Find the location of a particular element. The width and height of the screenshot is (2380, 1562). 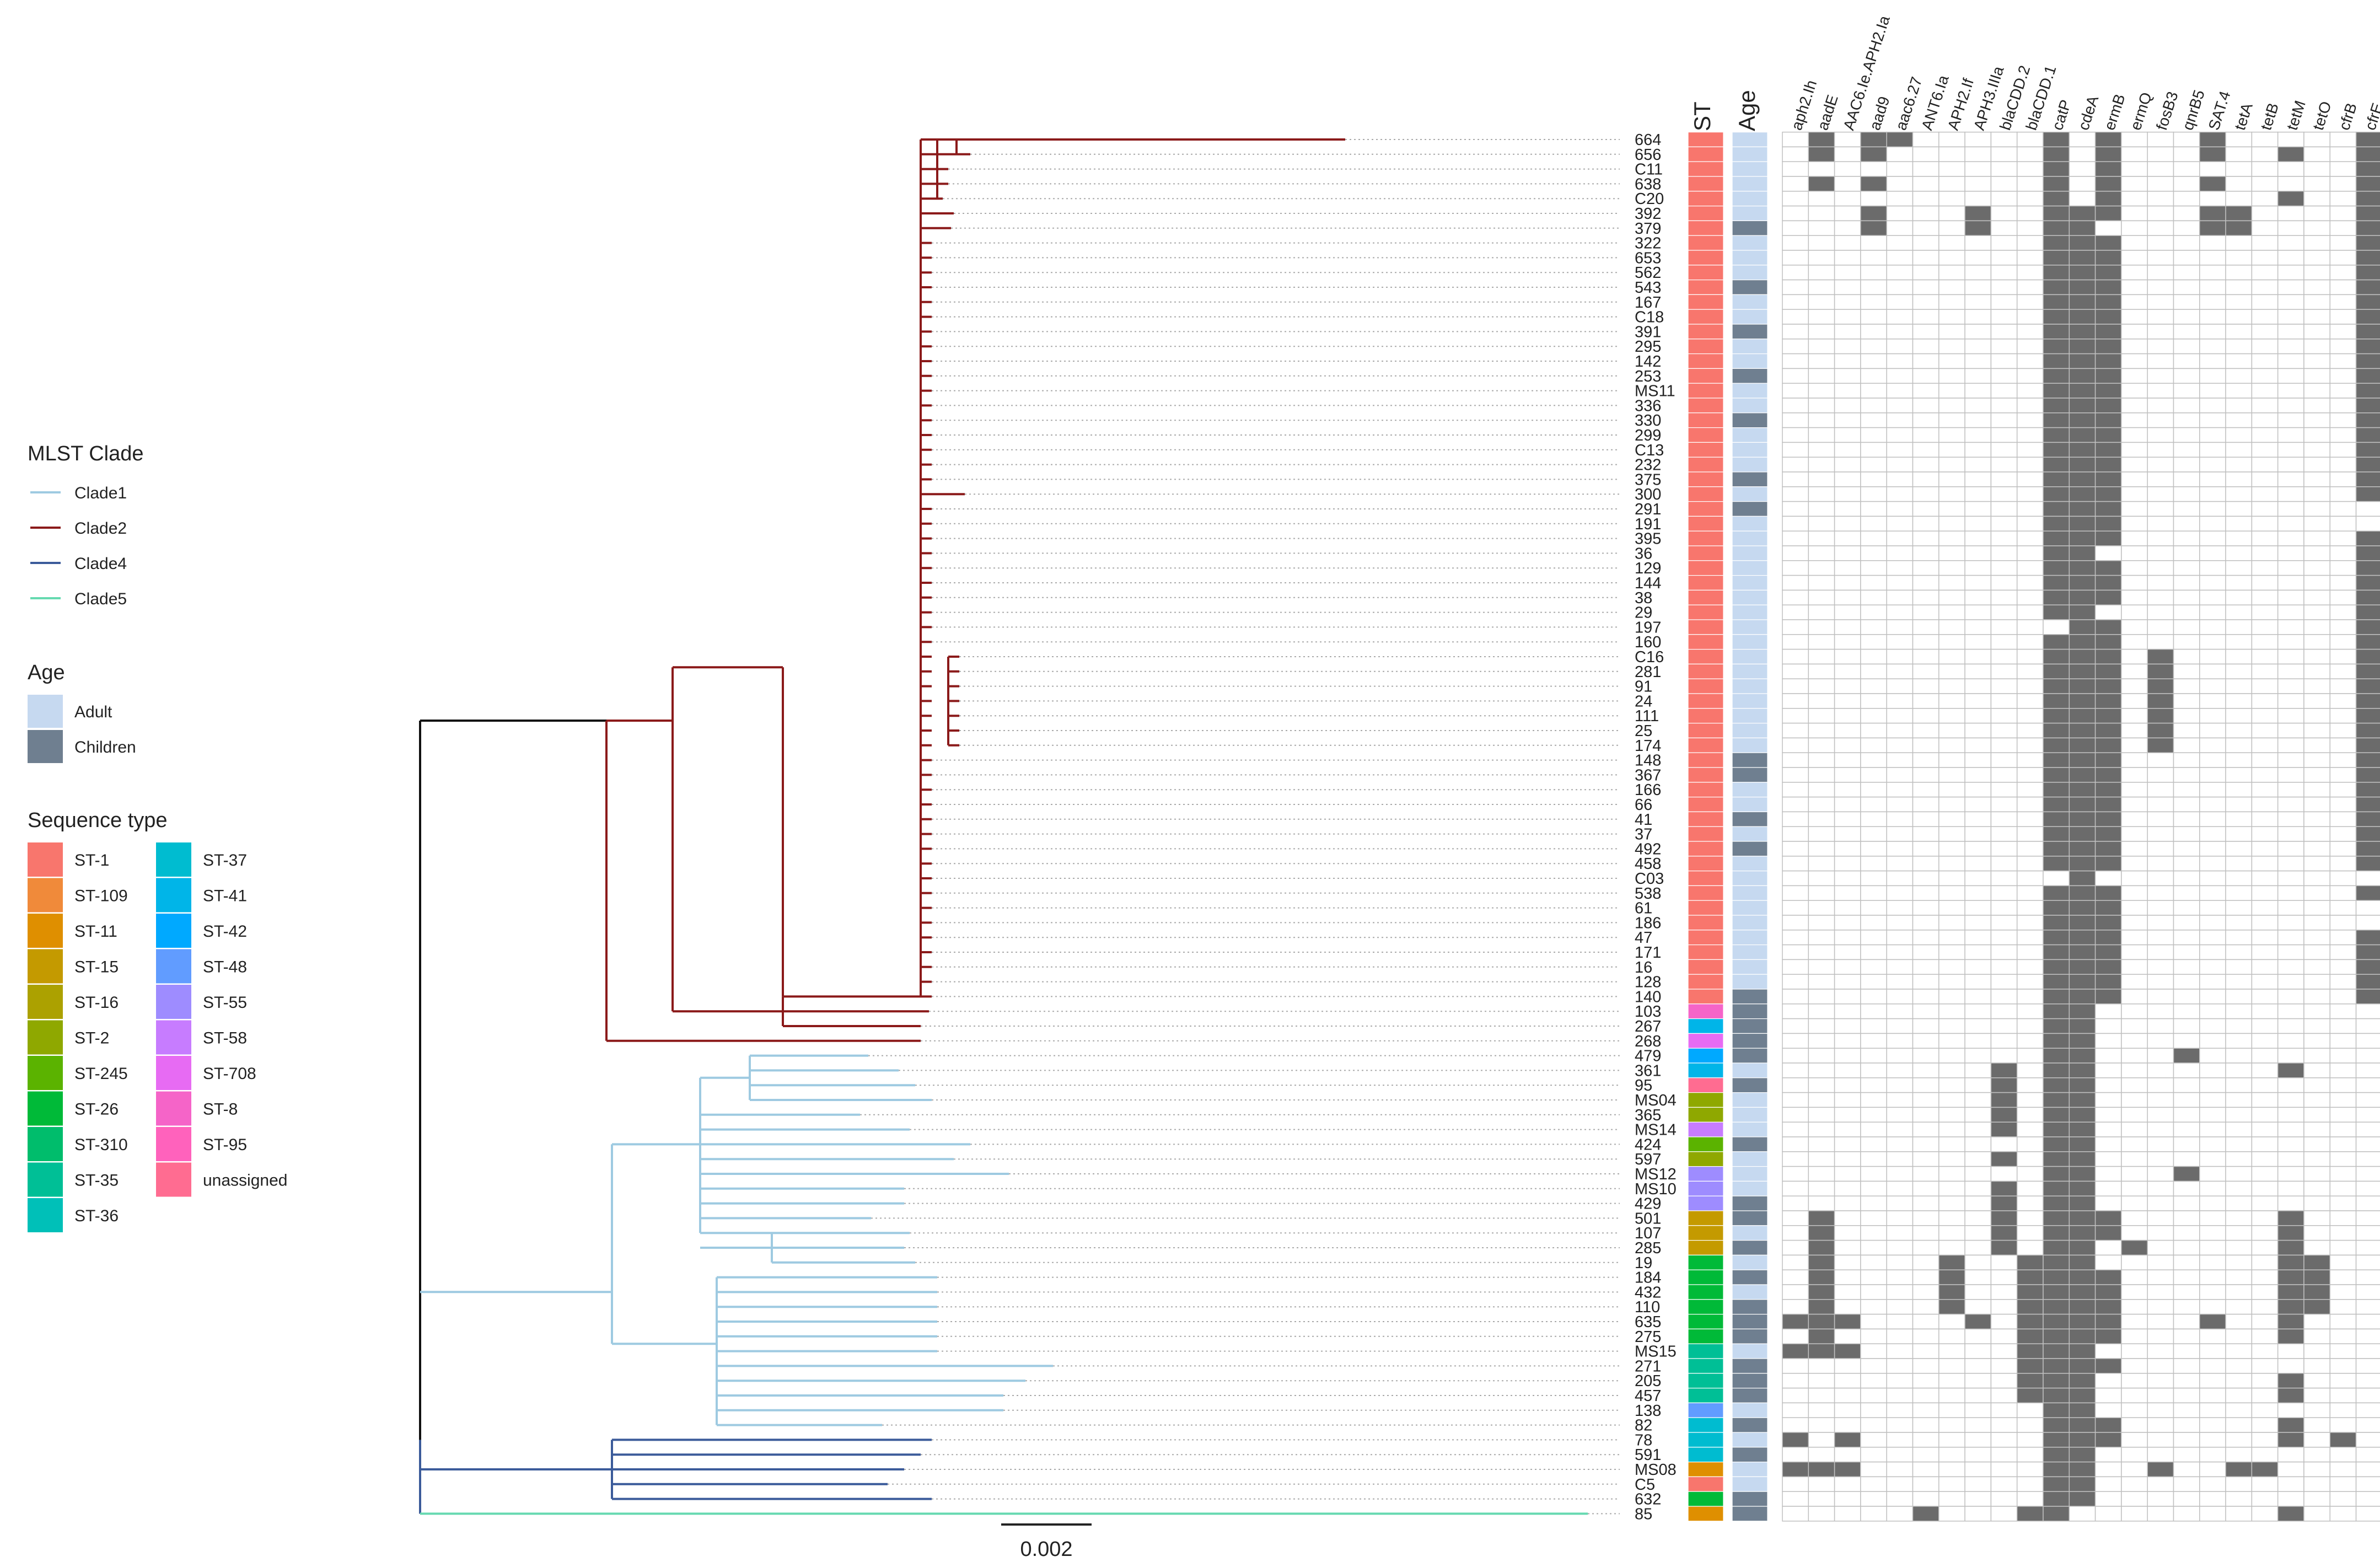

tip-label: 285 is located at coordinates (1648, 1248).